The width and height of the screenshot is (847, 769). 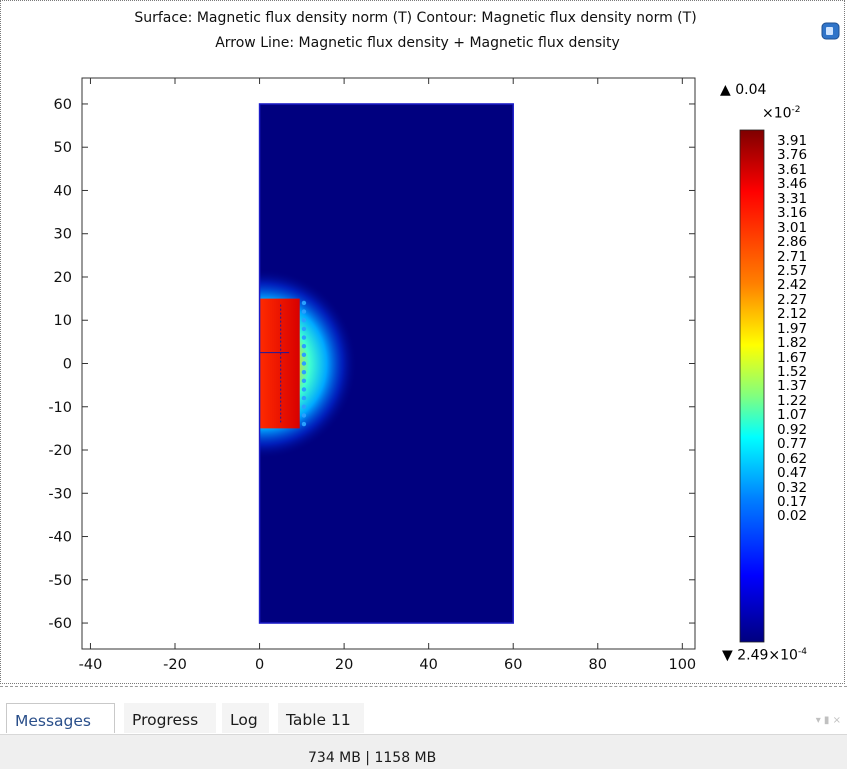 I want to click on colorbar-tick-label: 1.67, so click(x=792, y=357).